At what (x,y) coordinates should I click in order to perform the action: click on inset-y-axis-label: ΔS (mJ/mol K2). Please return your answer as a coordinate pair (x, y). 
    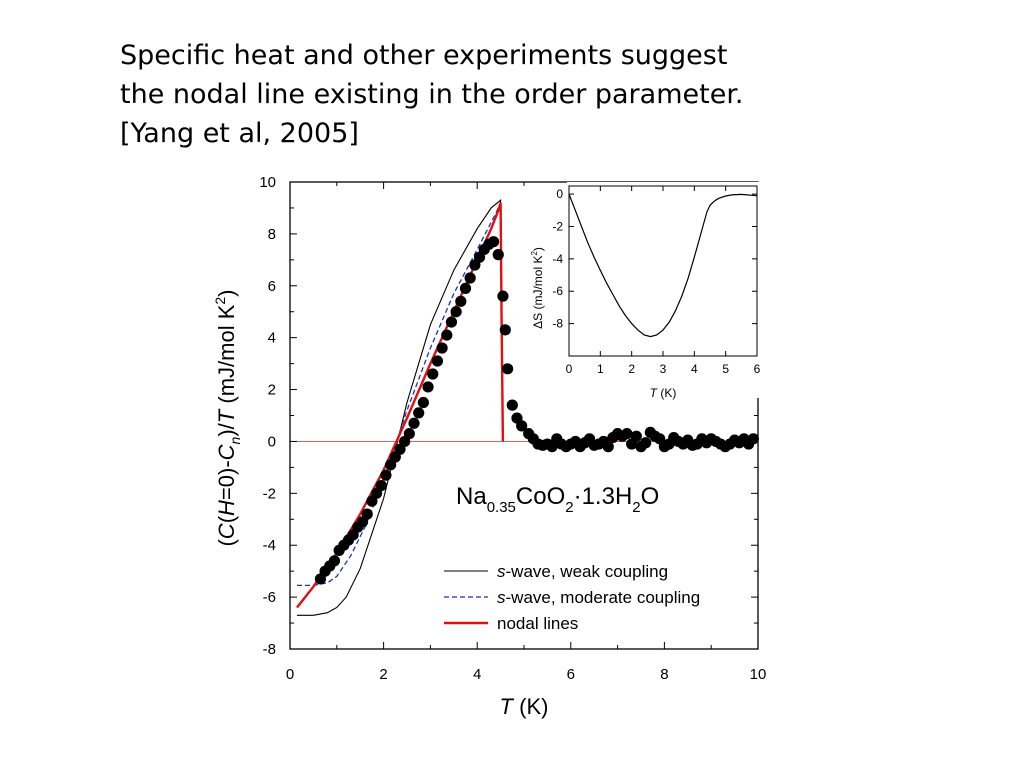
    Looking at the image, I should click on (537, 288).